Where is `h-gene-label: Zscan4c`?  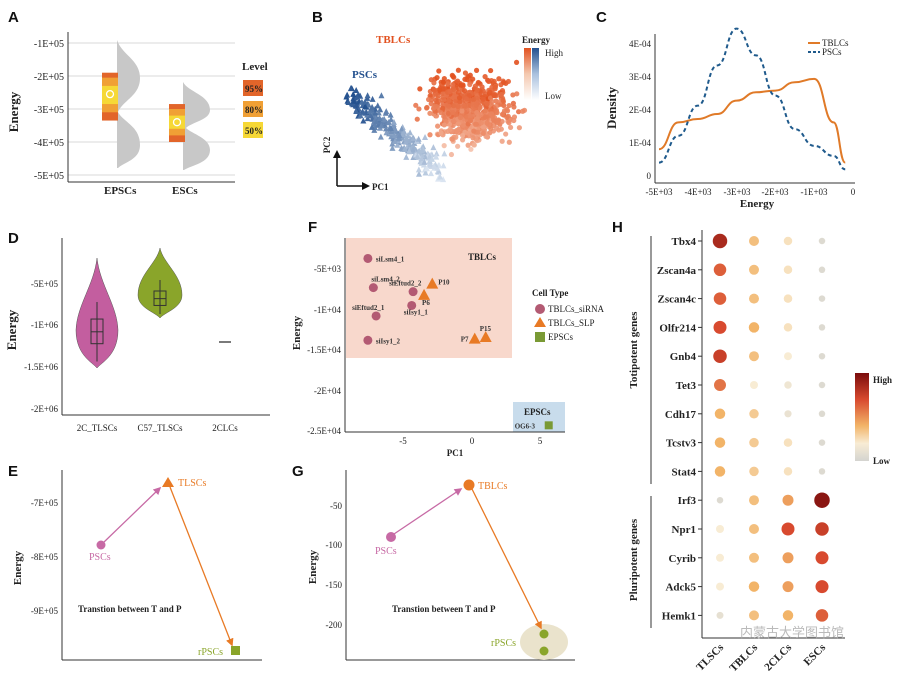 h-gene-label: Zscan4c is located at coordinates (677, 300).